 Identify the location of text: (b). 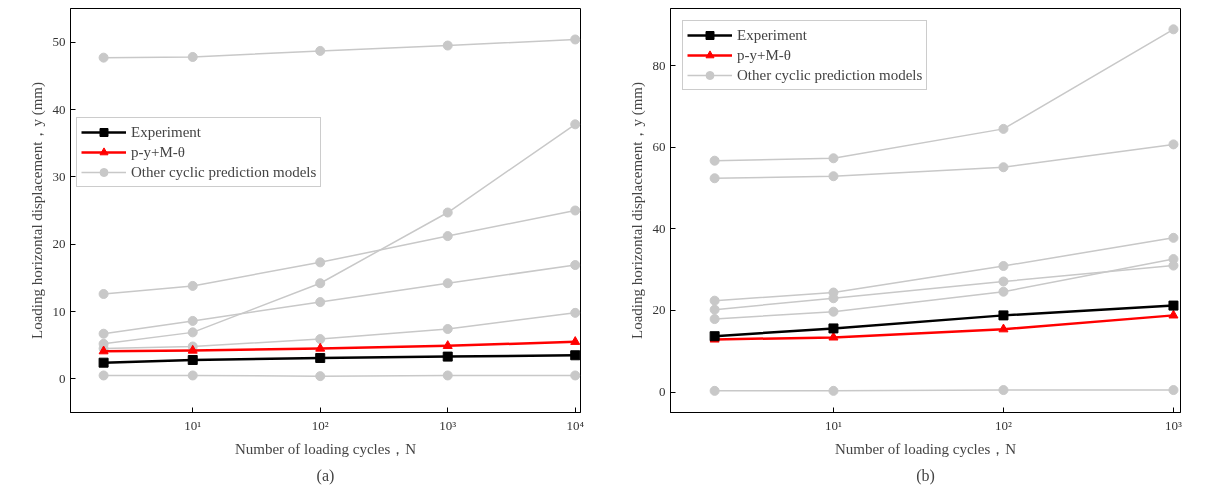
(925, 475).